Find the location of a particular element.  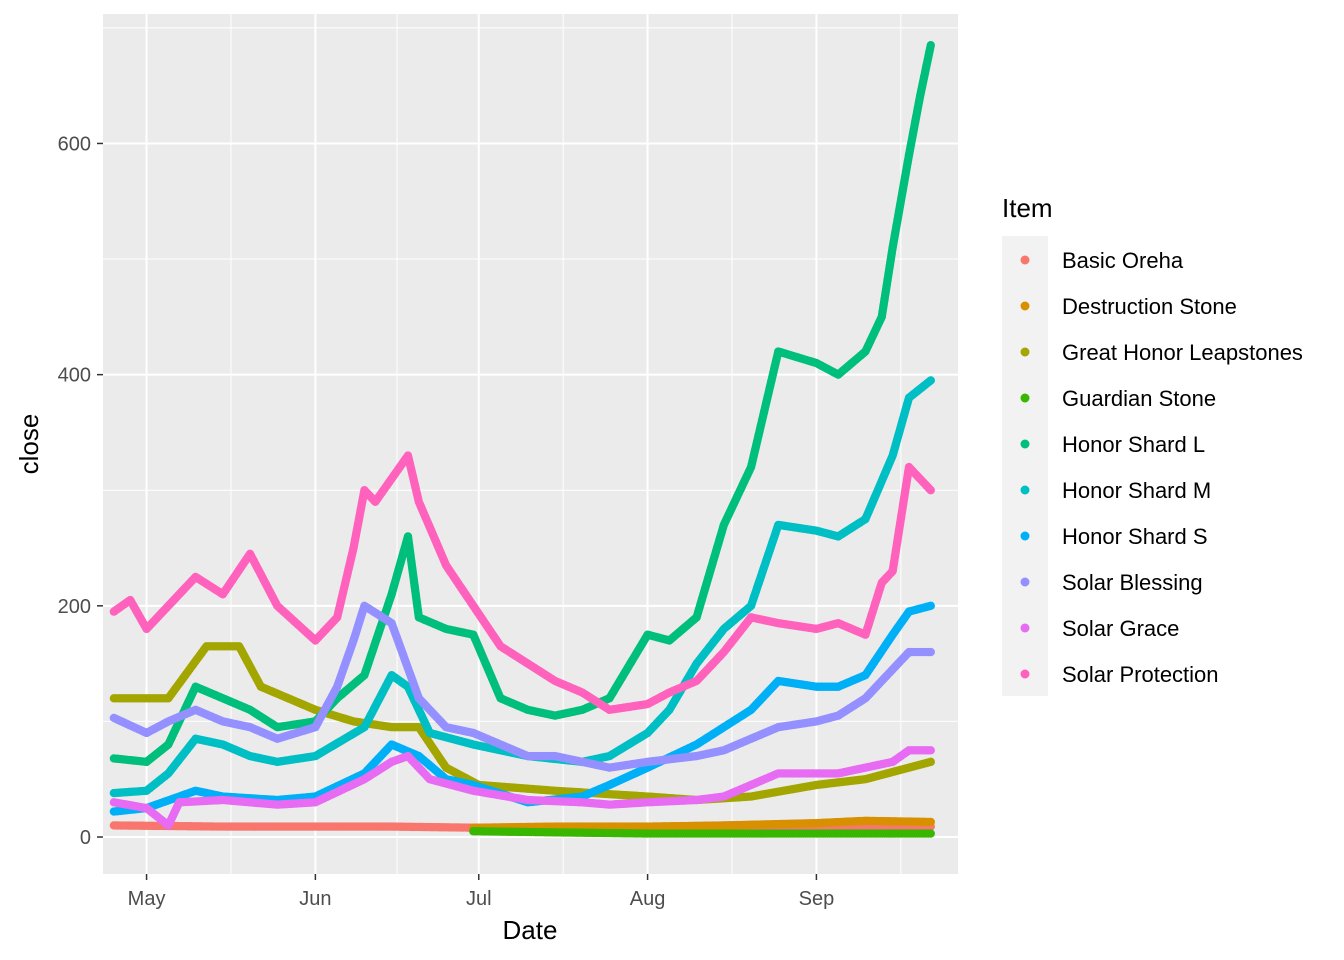

legend-title: Item is located at coordinates (1027, 208).